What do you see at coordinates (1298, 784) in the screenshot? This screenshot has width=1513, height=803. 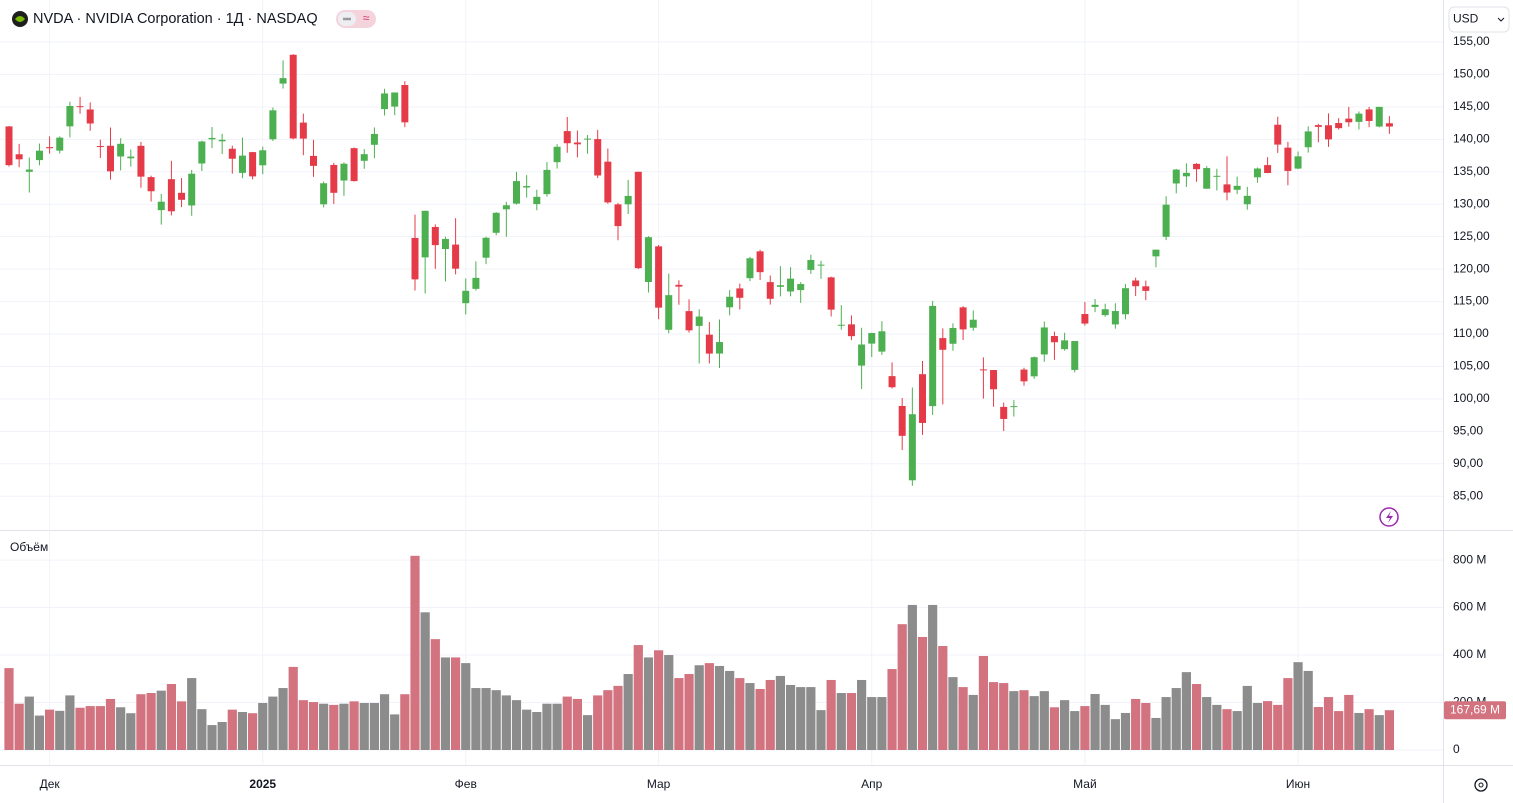 I see `x-tick-label: Июн` at bounding box center [1298, 784].